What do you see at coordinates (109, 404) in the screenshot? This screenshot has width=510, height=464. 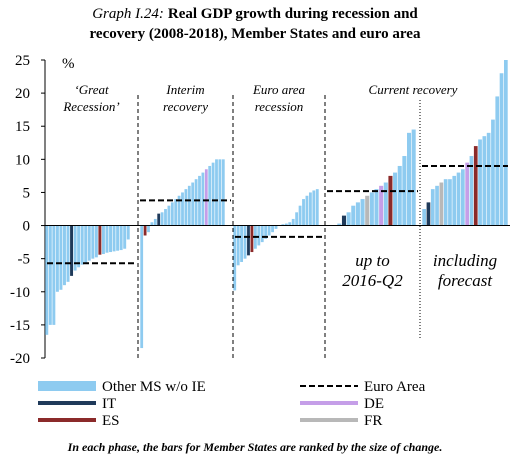 I see `legend-label: IT` at bounding box center [109, 404].